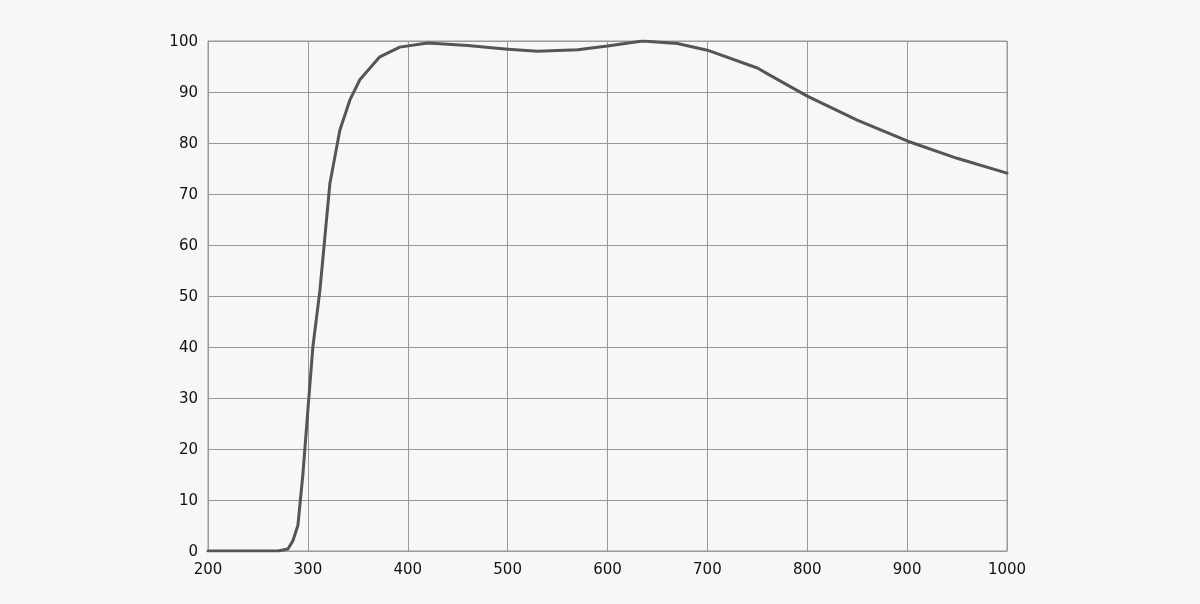 This screenshot has height=604, width=1200. Describe the element at coordinates (188, 296) in the screenshot. I see `y-tick-label: 50` at that location.